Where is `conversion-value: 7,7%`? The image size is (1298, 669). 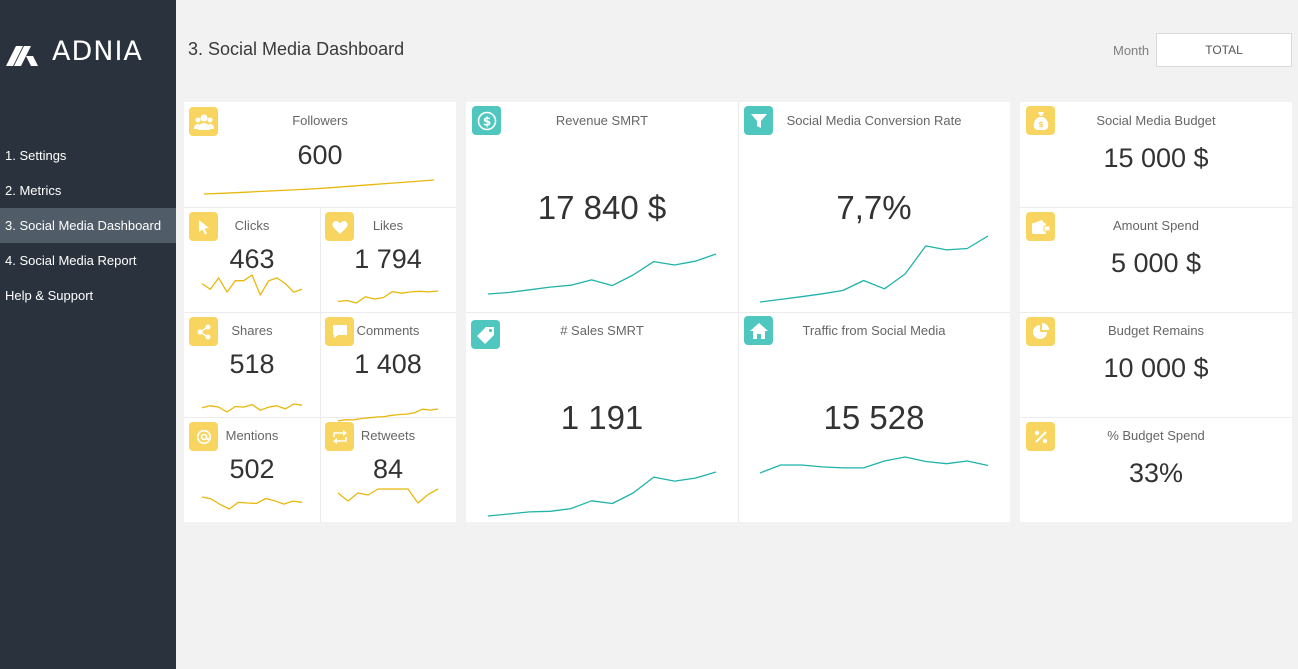
conversion-value: 7,7% is located at coordinates (874, 207).